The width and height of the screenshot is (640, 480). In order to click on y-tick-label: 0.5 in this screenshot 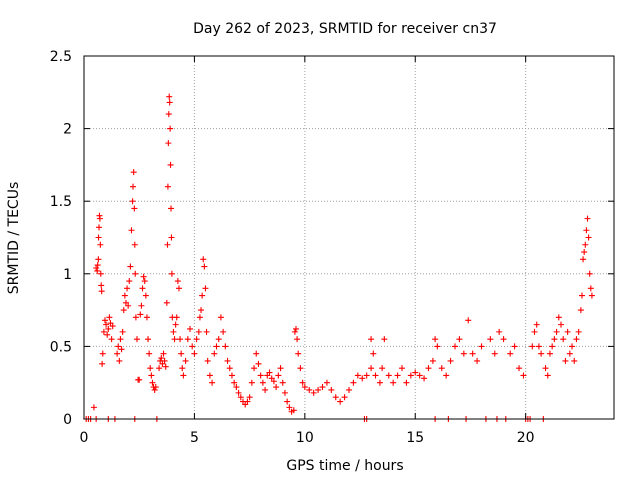, I will do `click(61, 347)`.